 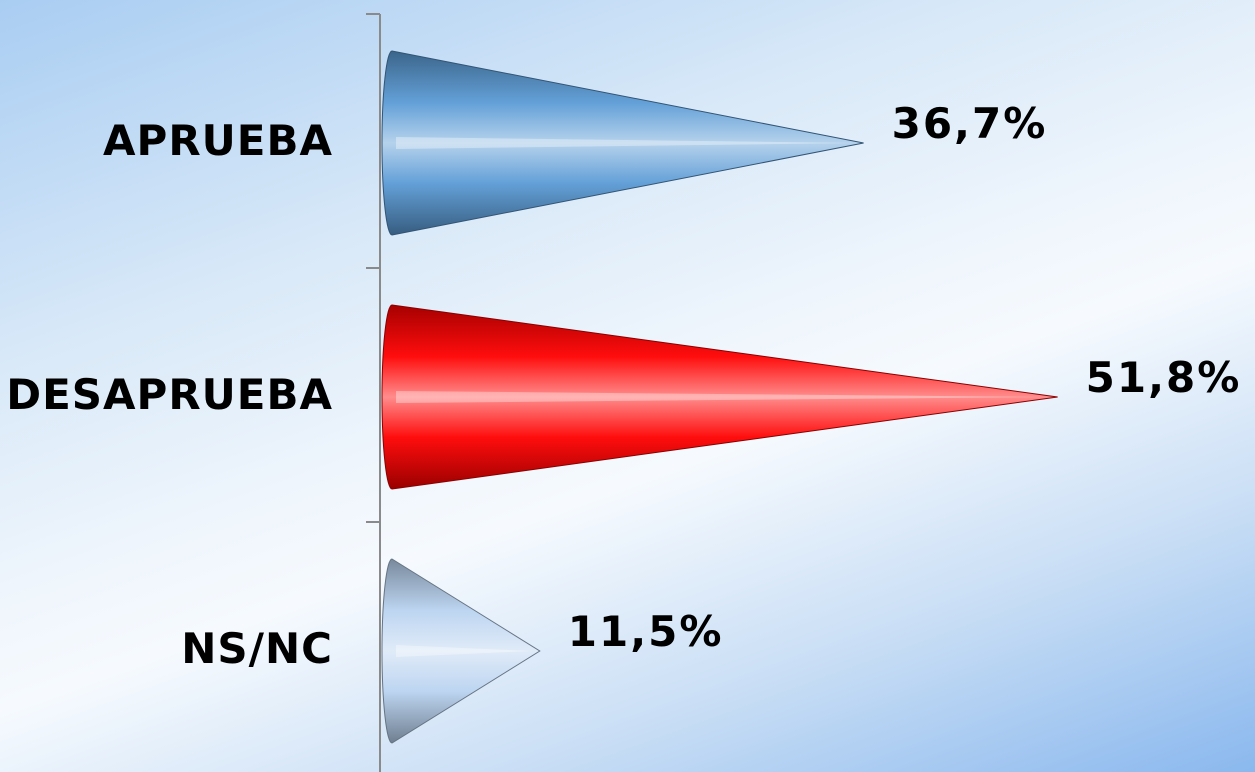 What do you see at coordinates (218, 140) in the screenshot?
I see `category-label-aprueba: APRUEBA` at bounding box center [218, 140].